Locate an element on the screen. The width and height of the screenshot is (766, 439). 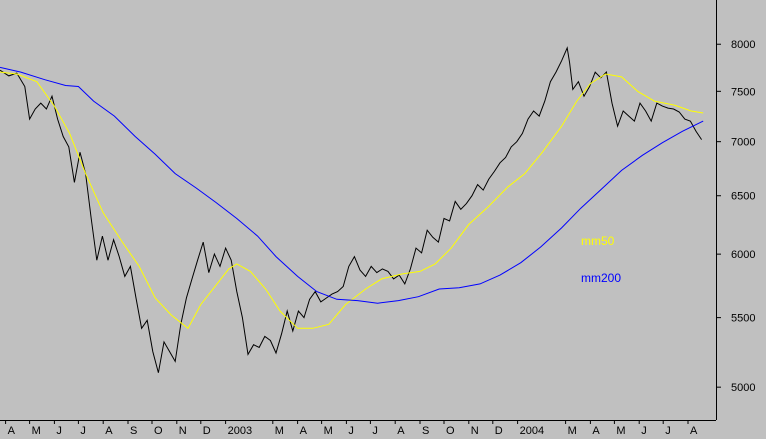
legend-label-mm50: mm50 is located at coordinates (598, 241).